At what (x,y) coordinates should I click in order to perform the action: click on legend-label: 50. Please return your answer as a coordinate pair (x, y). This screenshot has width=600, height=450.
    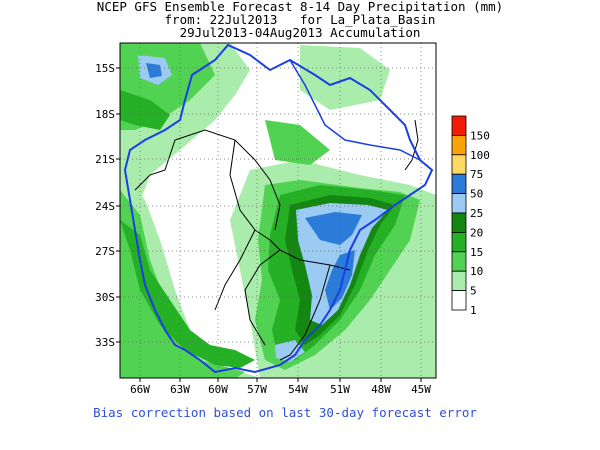
    Looking at the image, I should click on (476, 194).